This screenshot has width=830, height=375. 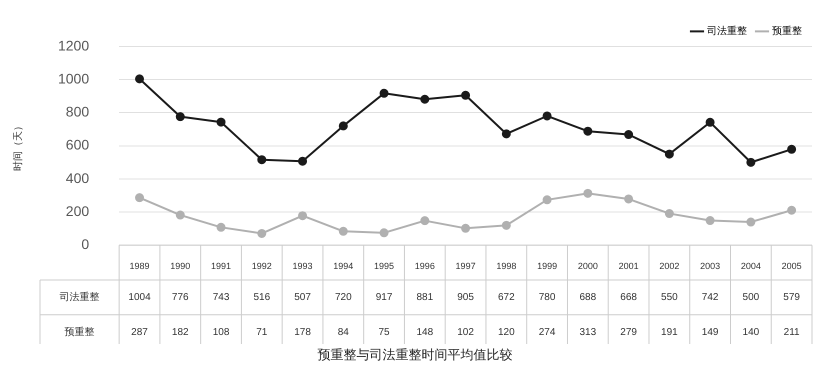 I want to click on x-tick-label: 1997, so click(x=466, y=266).